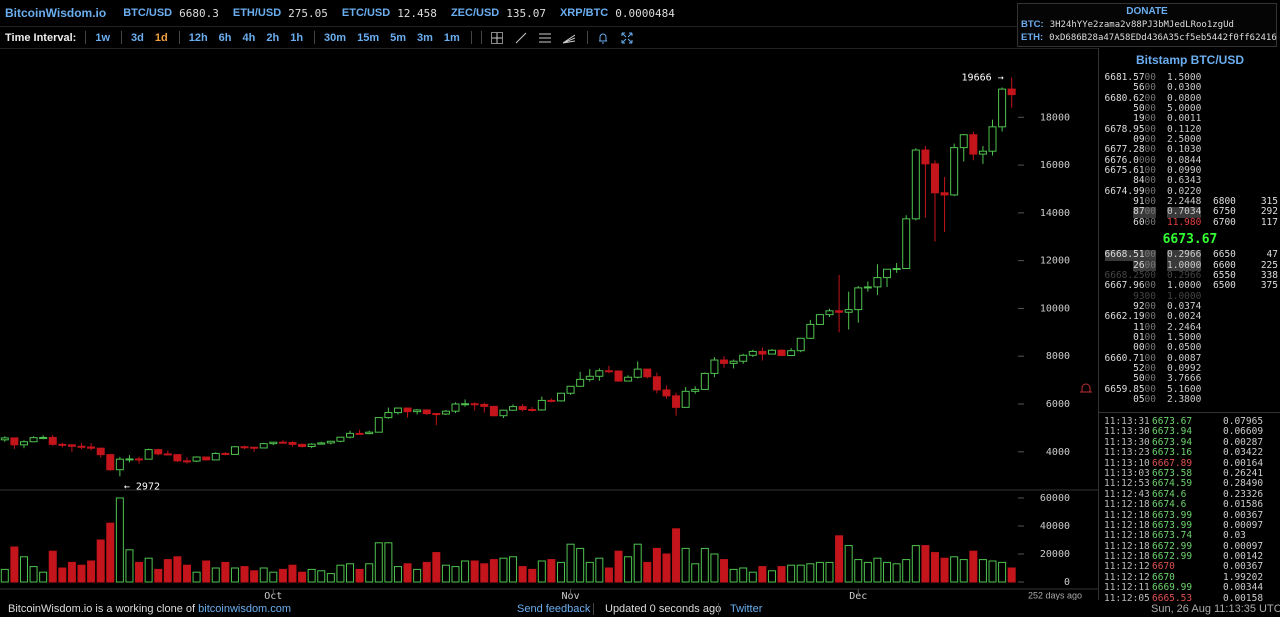 The width and height of the screenshot is (1280, 617). I want to click on trade-row: 11:12:12 6670 0.00367, so click(1189, 567).